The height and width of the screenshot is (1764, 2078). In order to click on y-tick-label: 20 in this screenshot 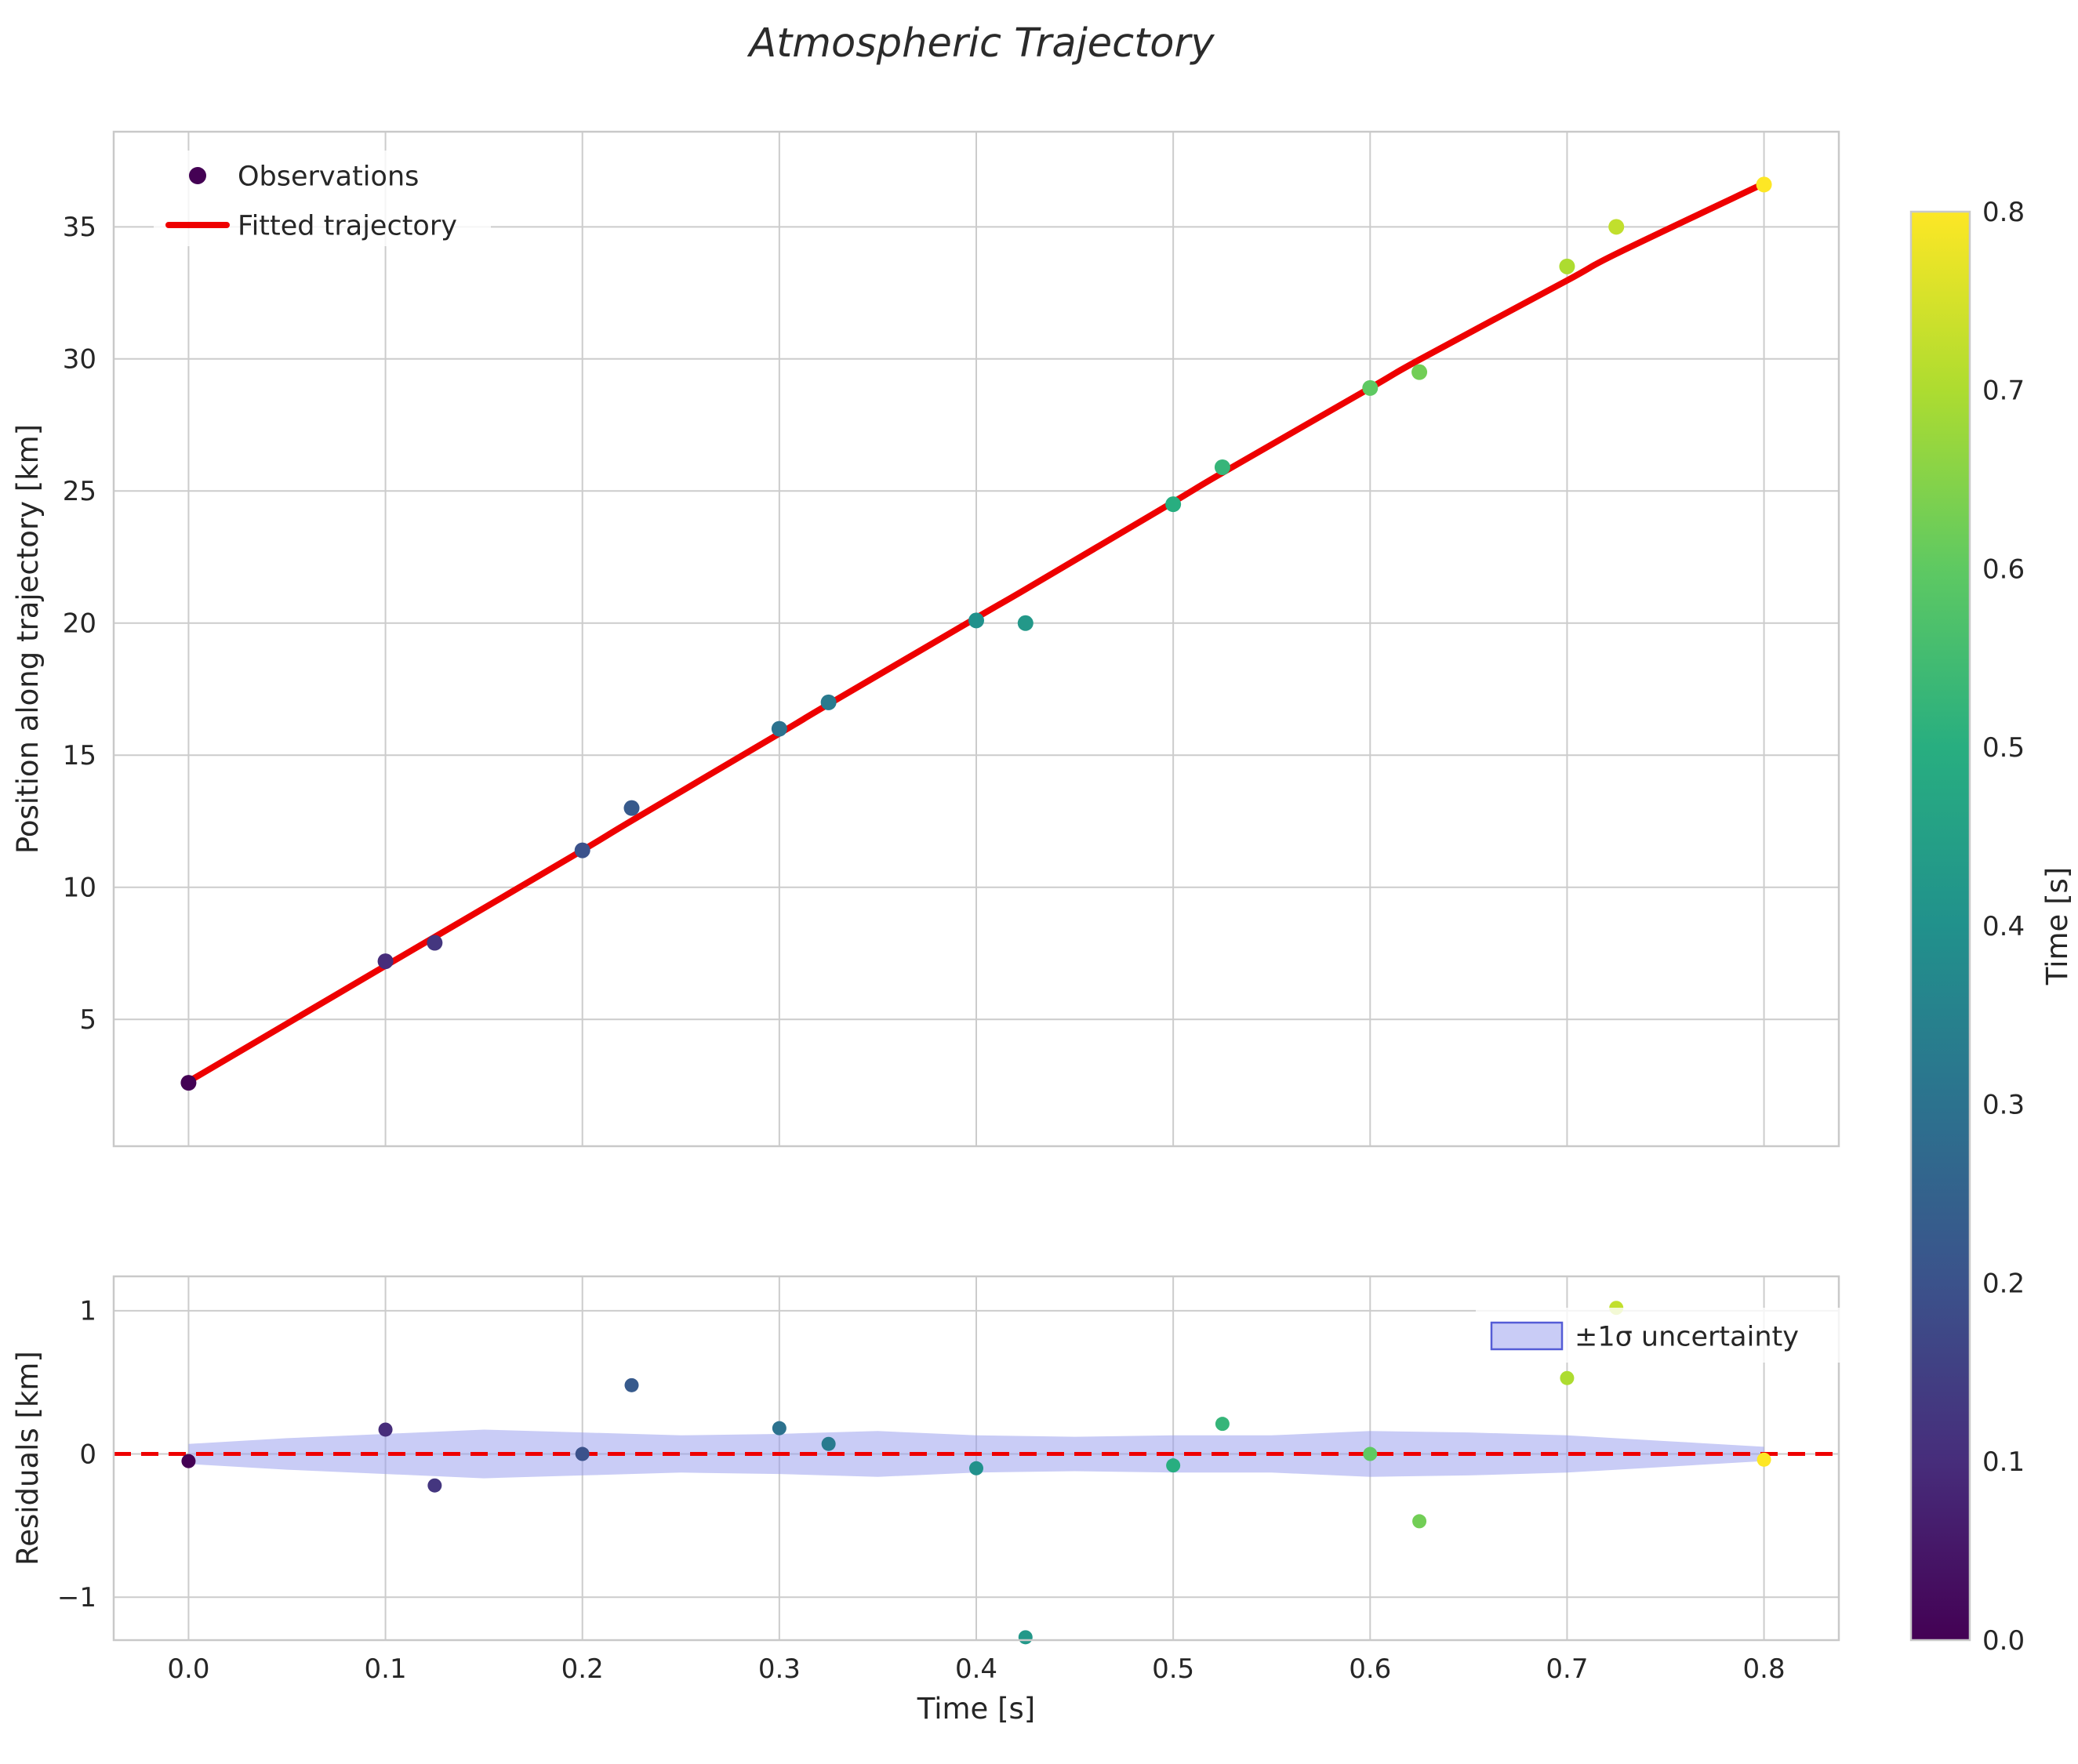, I will do `click(79, 624)`.